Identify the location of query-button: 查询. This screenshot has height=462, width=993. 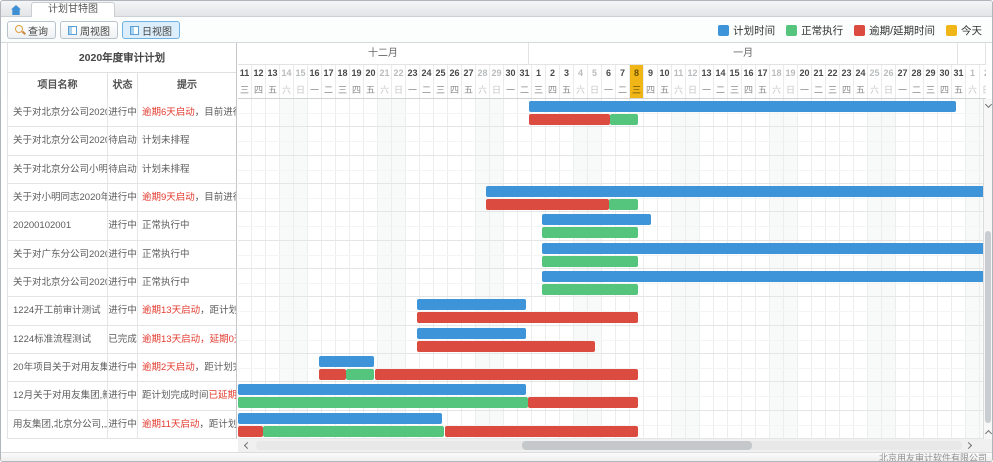
(31, 30).